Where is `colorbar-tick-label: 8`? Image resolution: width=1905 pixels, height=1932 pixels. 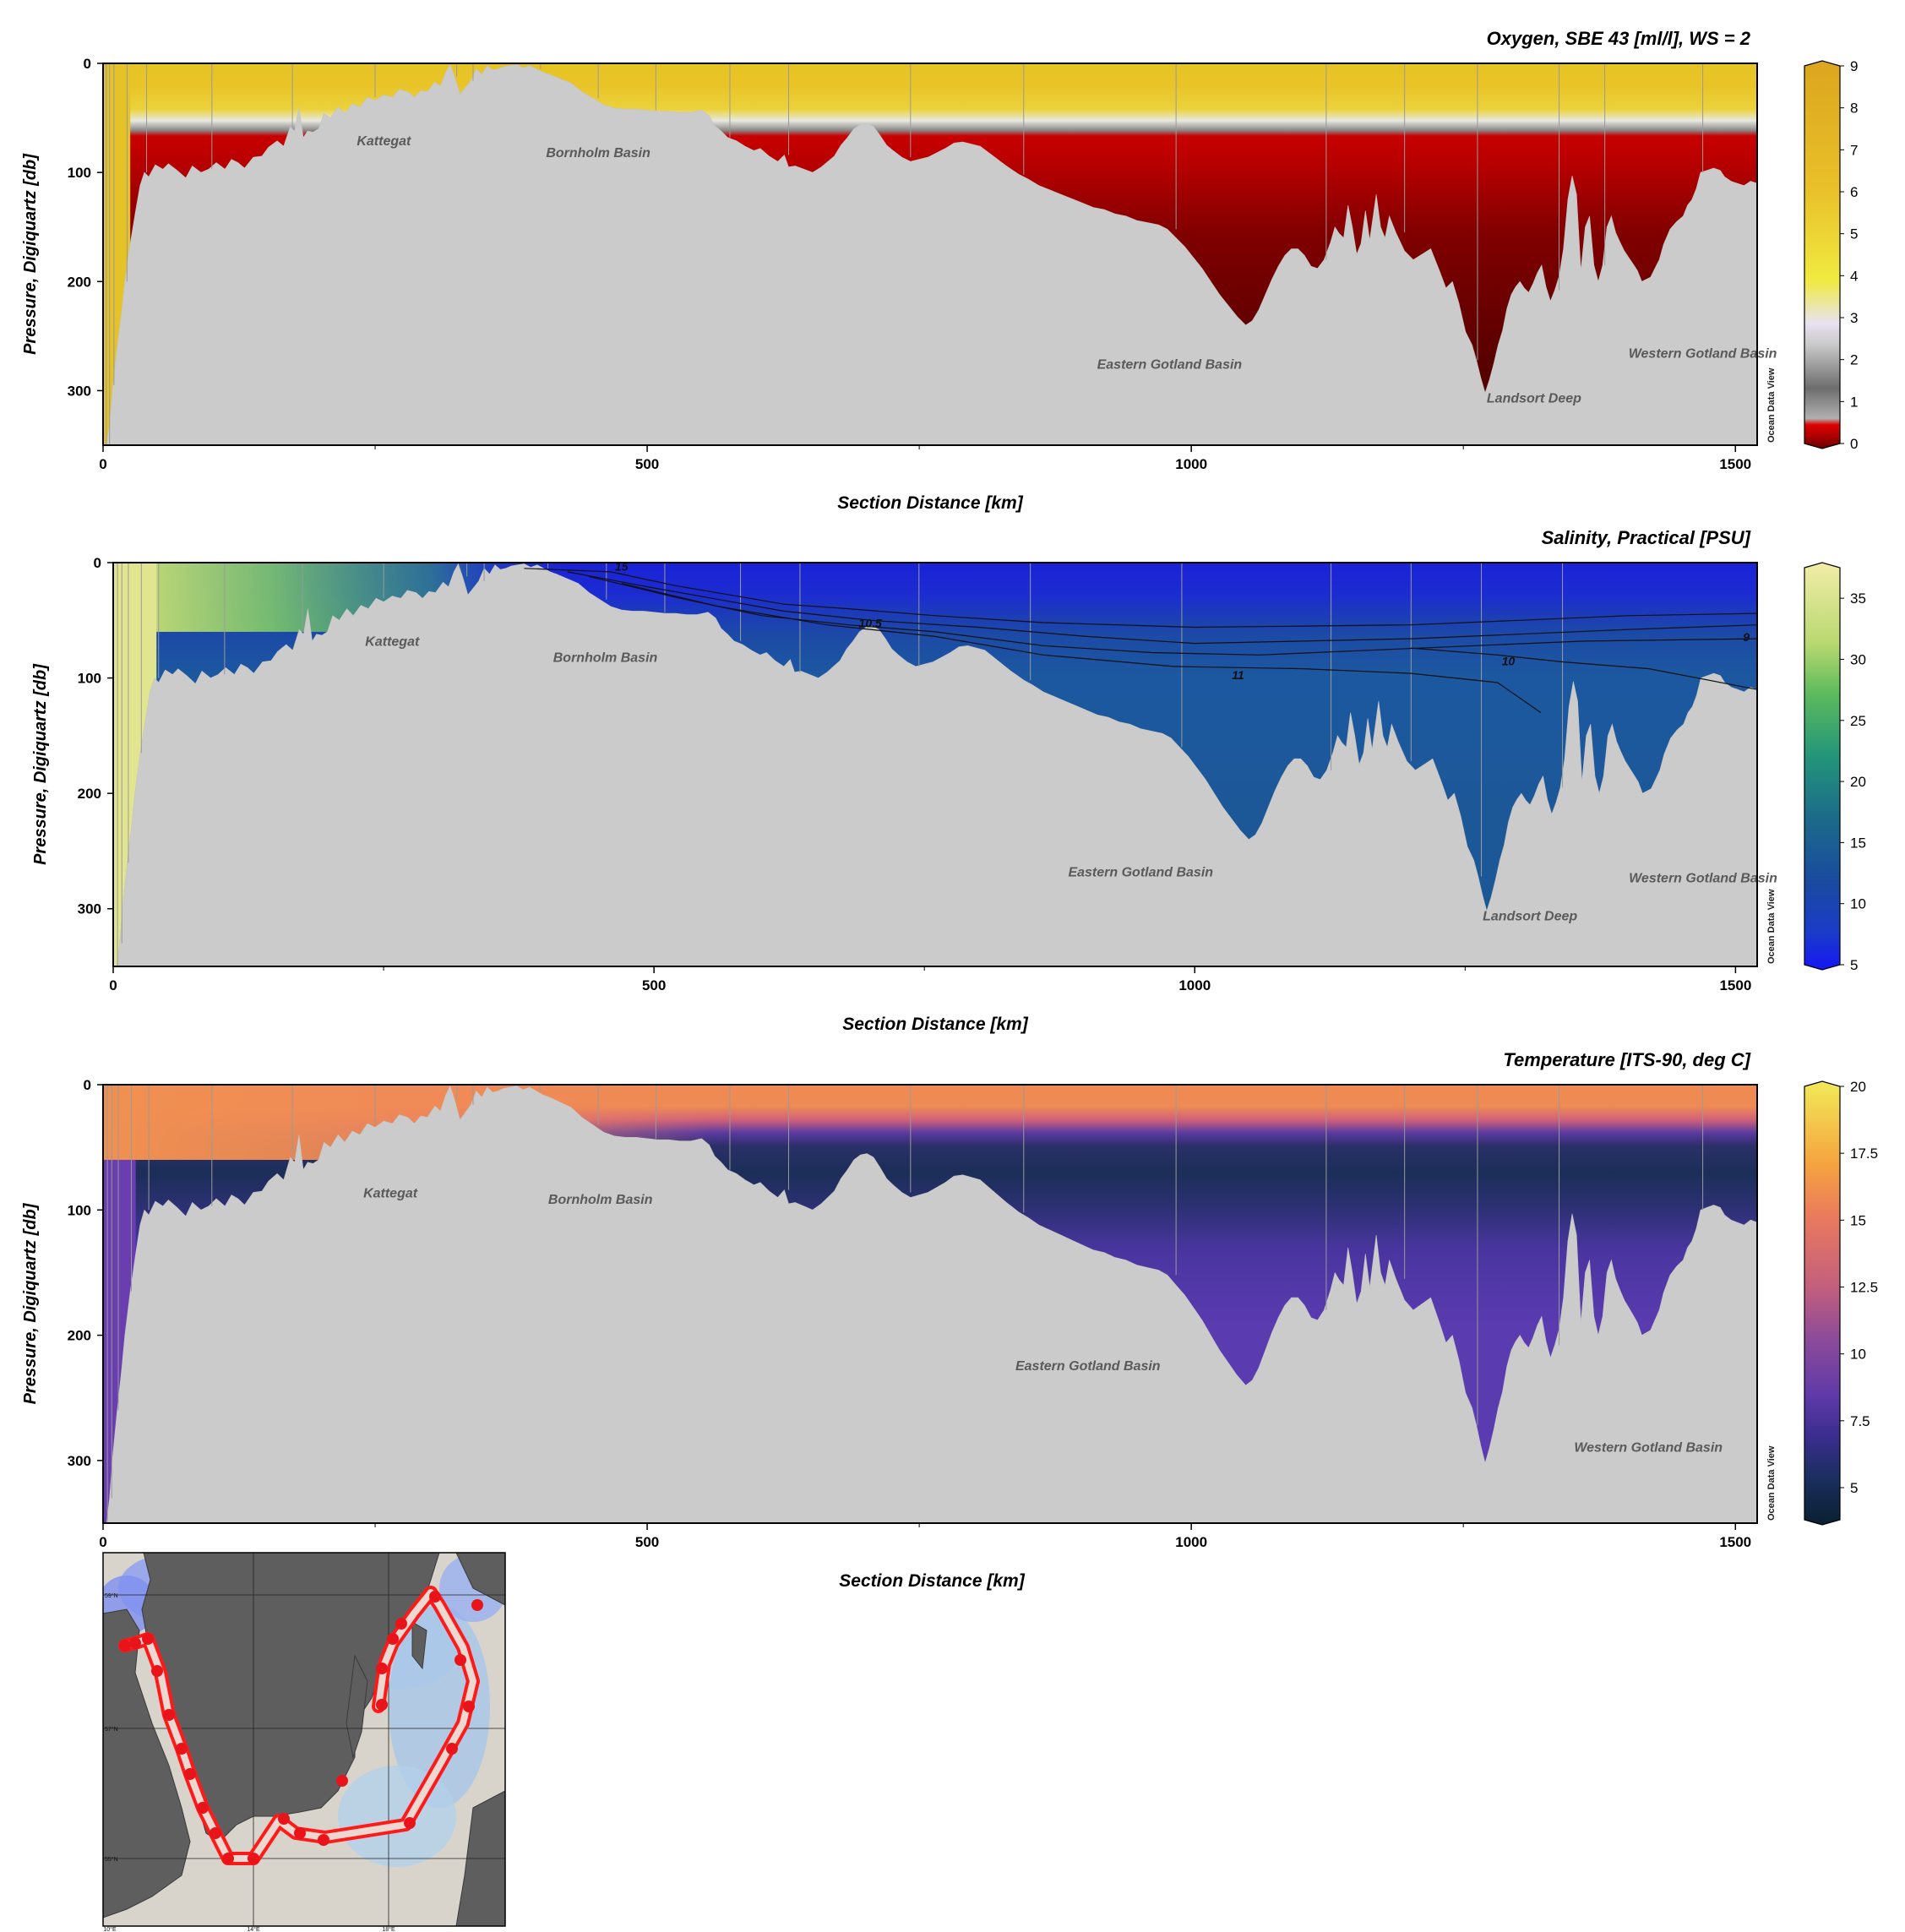
colorbar-tick-label: 8 is located at coordinates (1854, 109).